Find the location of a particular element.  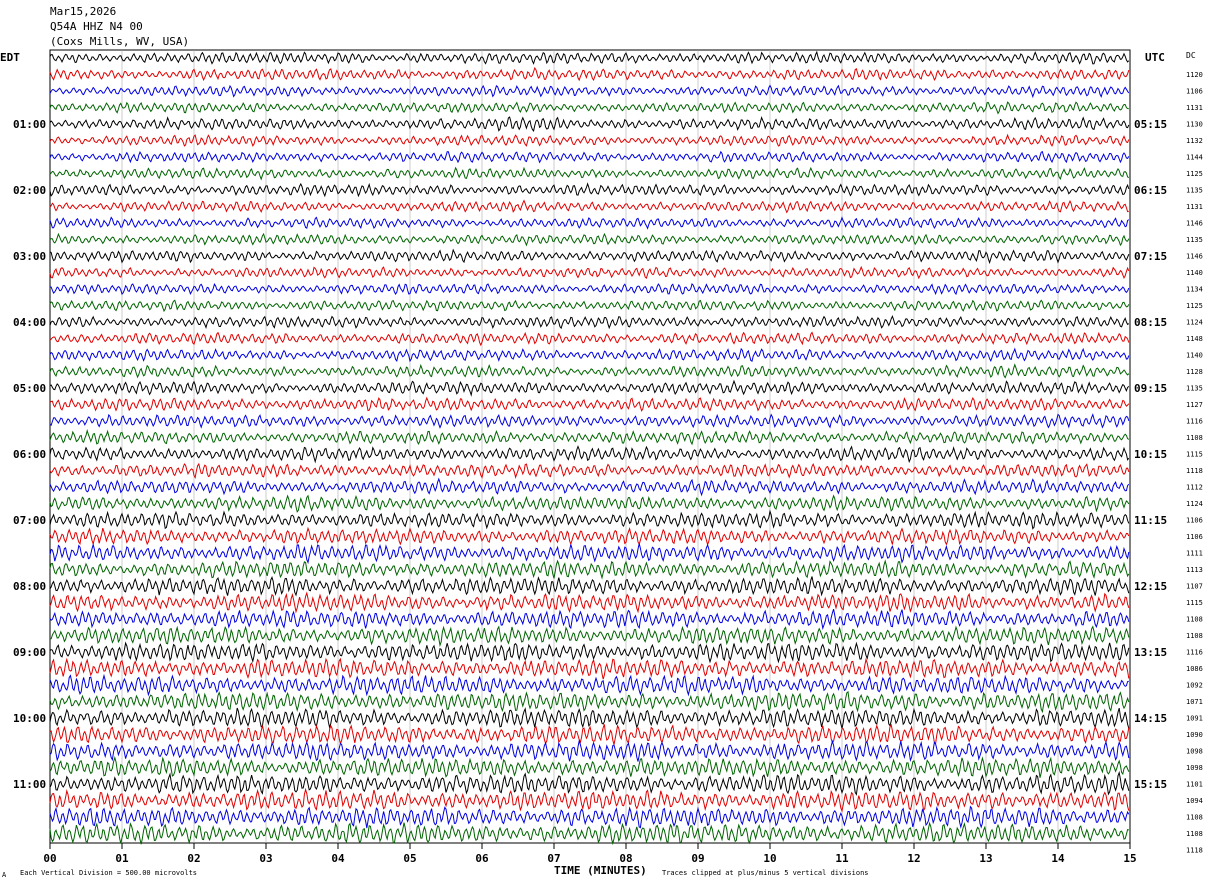

dc-offset-label: 1134 is located at coordinates (1194, 290).